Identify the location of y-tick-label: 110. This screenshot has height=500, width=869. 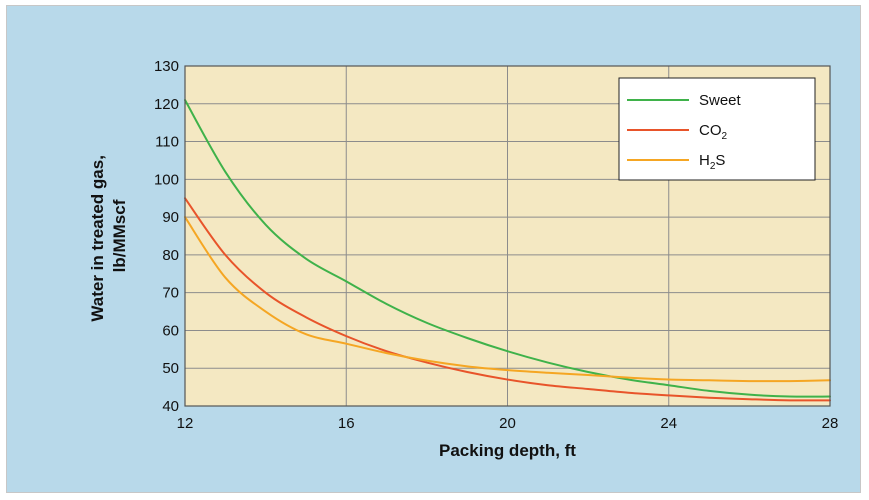
(167, 142).